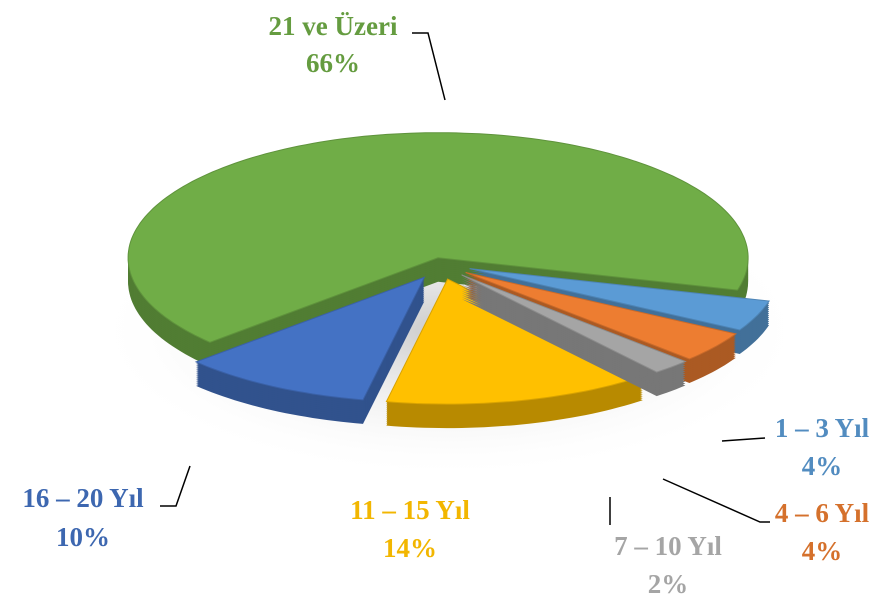 The width and height of the screenshot is (884, 597). Describe the element at coordinates (83, 537) in the screenshot. I see `value-label: 10%` at that location.